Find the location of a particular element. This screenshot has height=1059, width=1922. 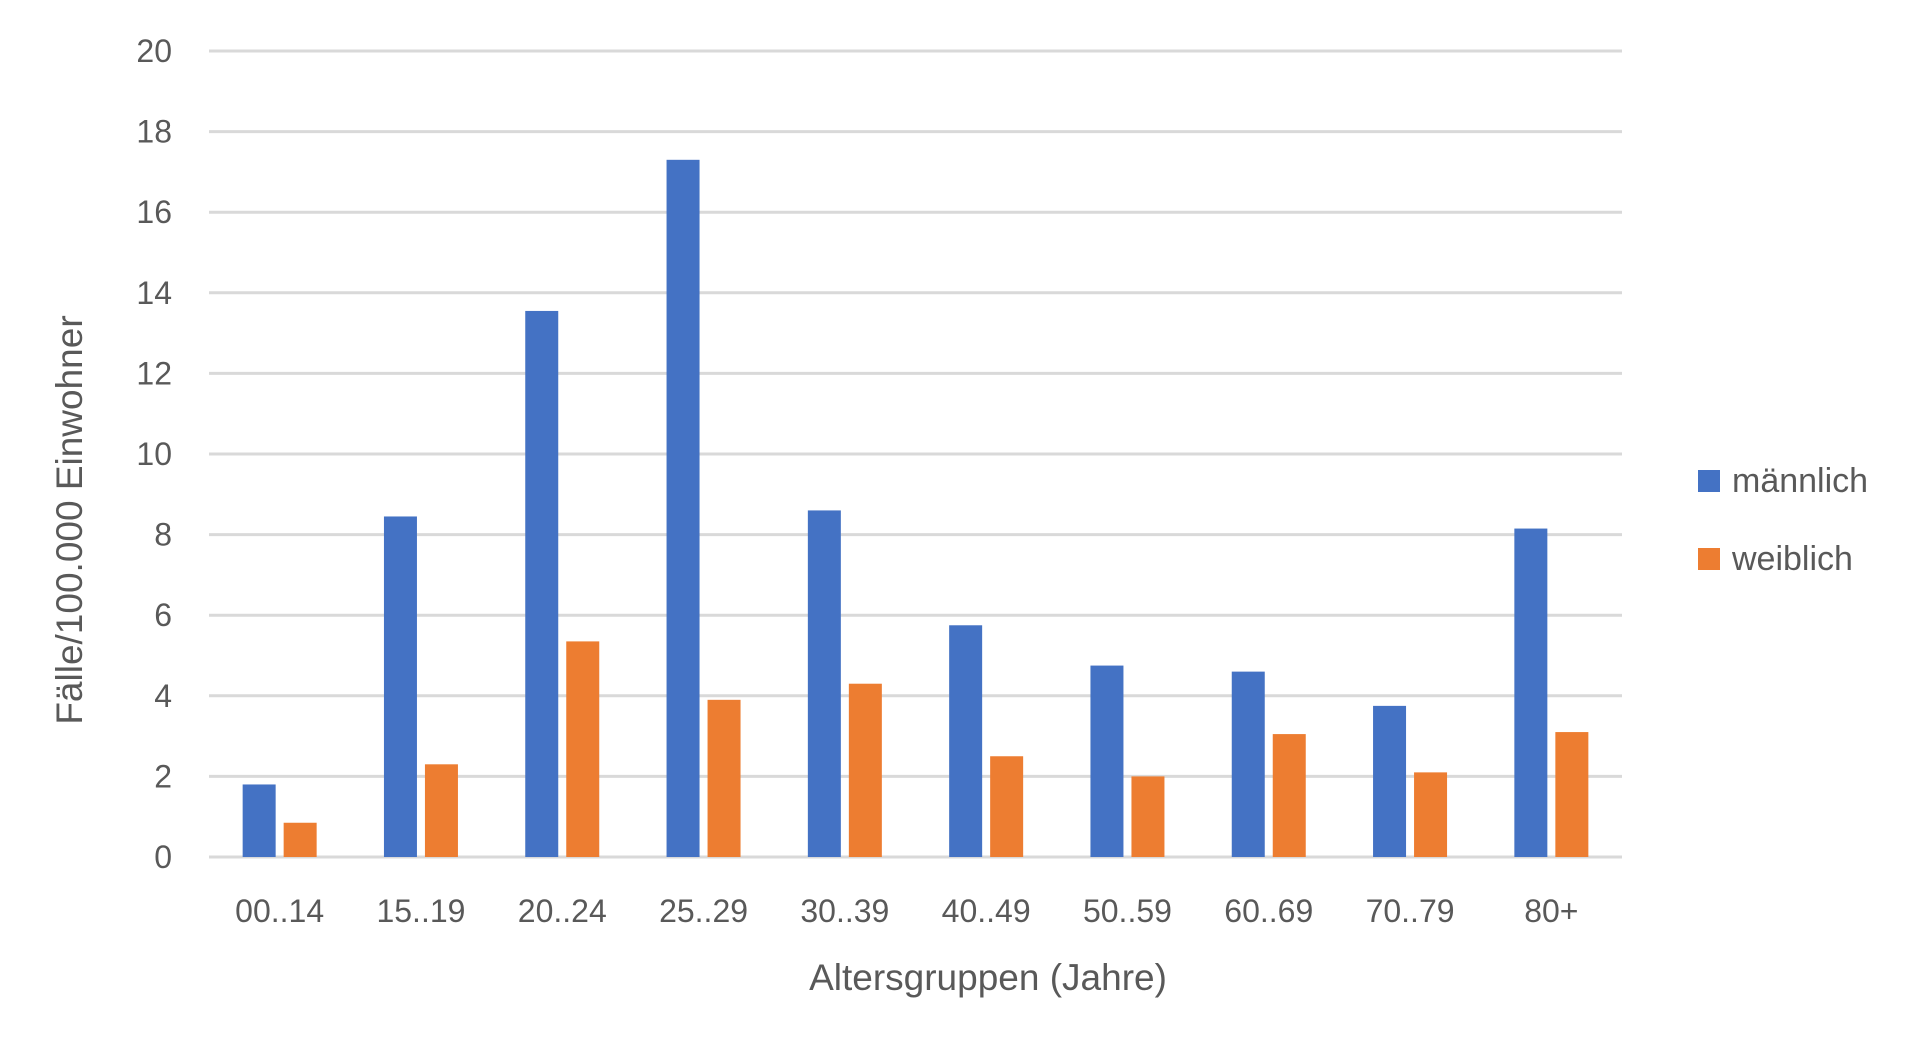

legend: männlich weiblich is located at coordinates (1783, 538).